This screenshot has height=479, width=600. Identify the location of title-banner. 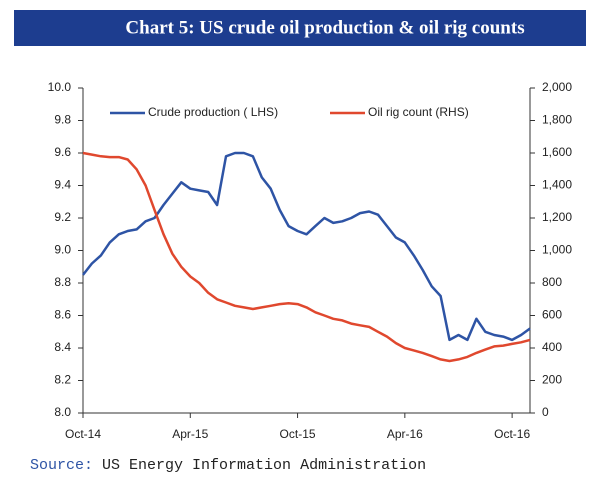
(300, 28).